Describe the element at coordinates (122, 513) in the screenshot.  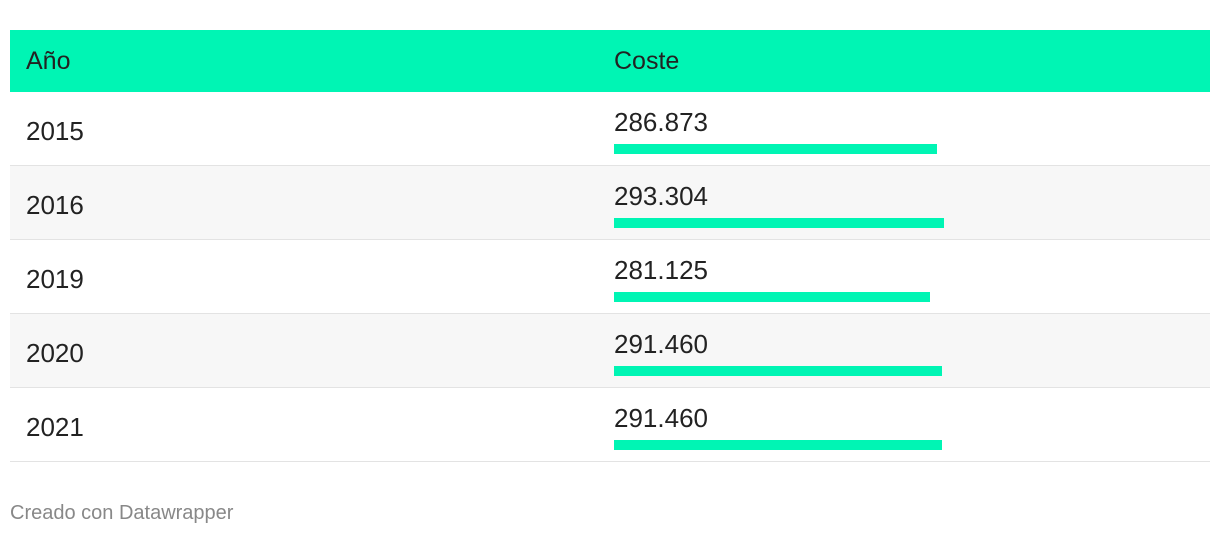
I see `footer: Creado con Datawrapper` at that location.